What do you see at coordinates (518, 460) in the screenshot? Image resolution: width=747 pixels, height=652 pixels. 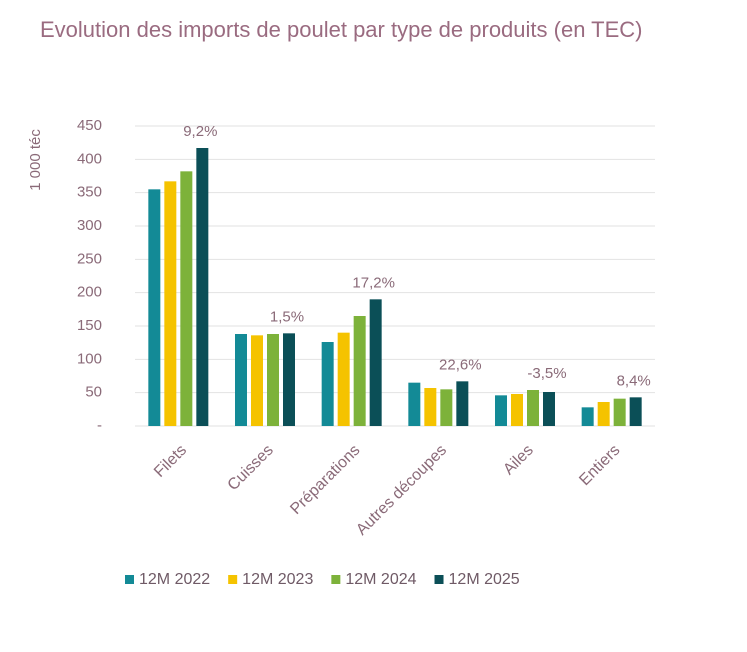 I see `x-tick-label: Ailes` at bounding box center [518, 460].